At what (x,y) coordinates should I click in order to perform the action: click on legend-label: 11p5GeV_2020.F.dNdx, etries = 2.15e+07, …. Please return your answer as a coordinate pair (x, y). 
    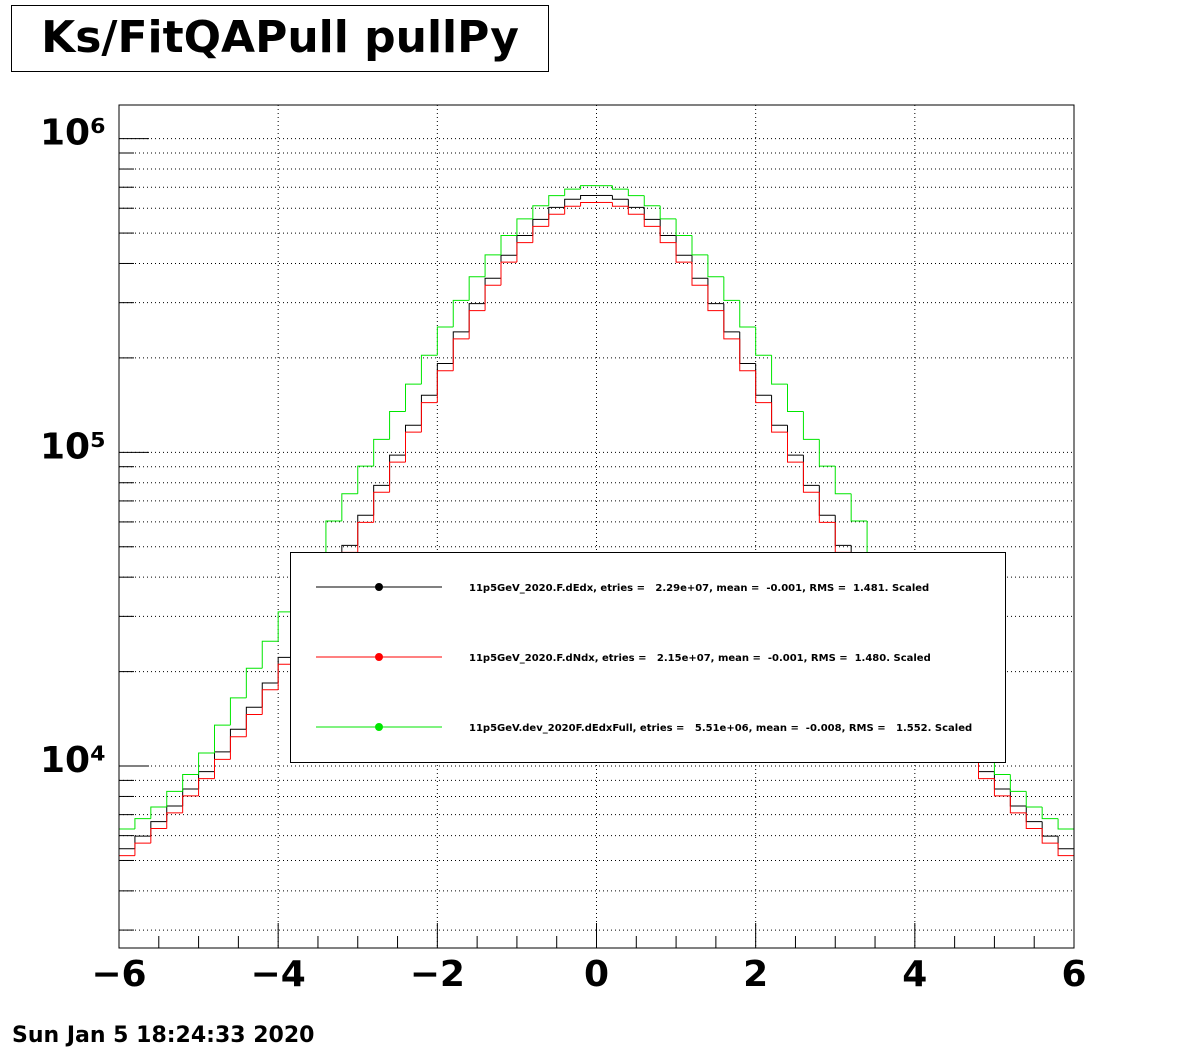
    Looking at the image, I should click on (700, 658).